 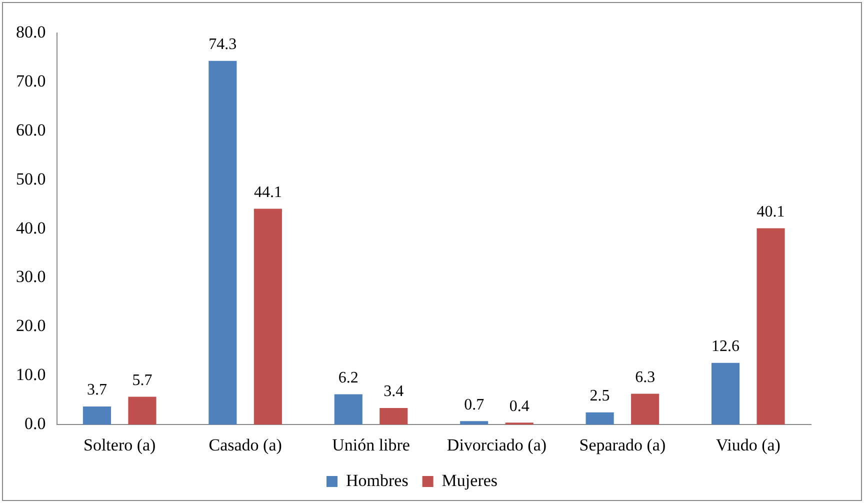 I want to click on data-label: 3.7, so click(x=96, y=390).